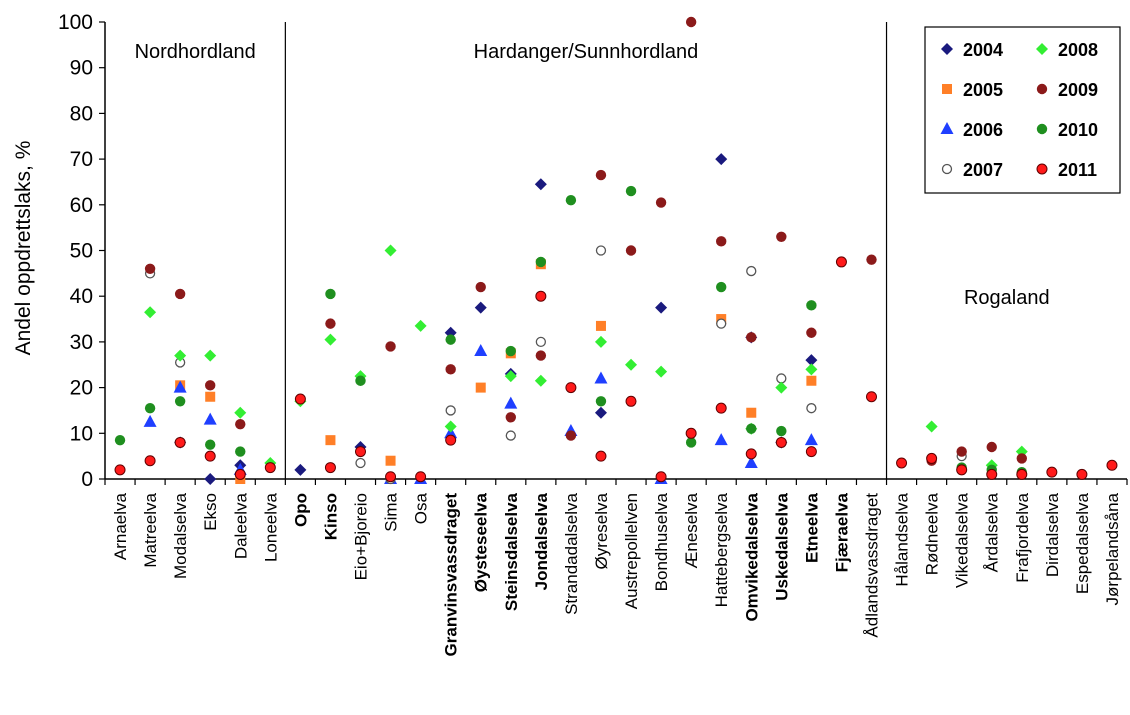 This screenshot has height=715, width=1130. Describe the element at coordinates (1112, 548) in the screenshot. I see `category-label: Jørpelandsåna` at that location.